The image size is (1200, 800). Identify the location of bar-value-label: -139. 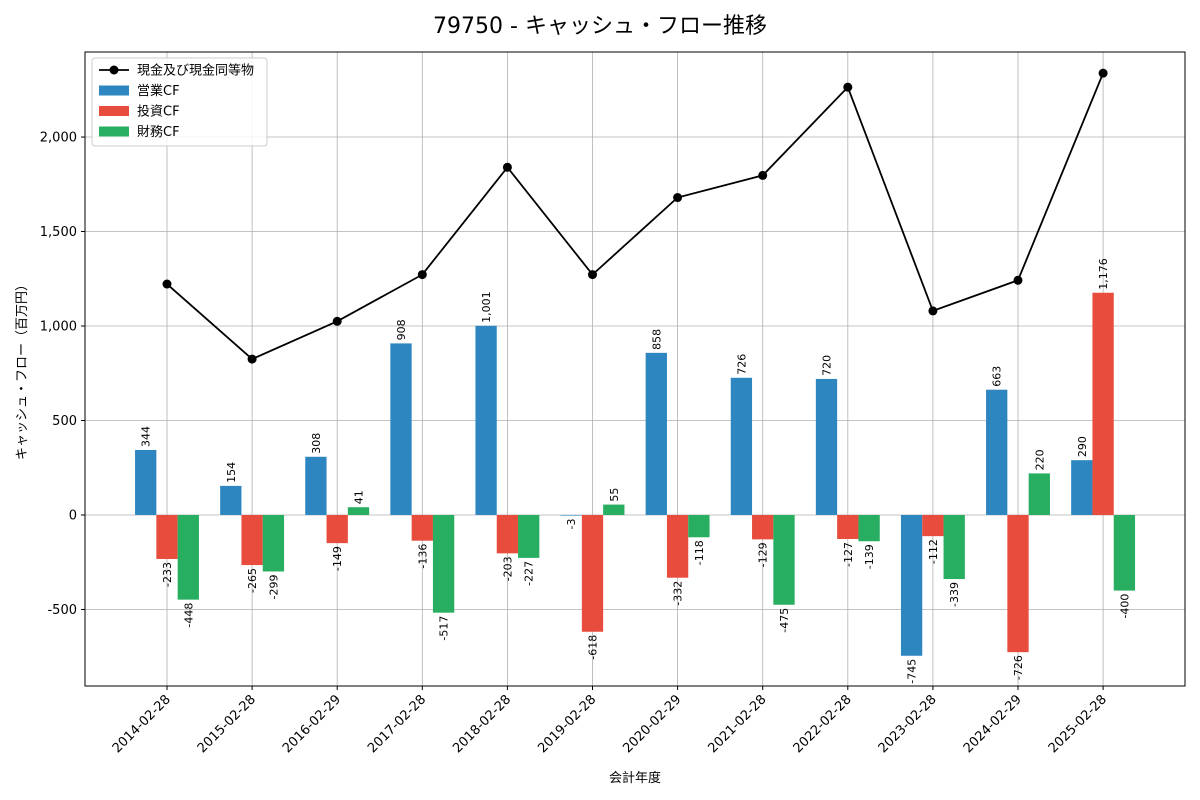
(869, 556).